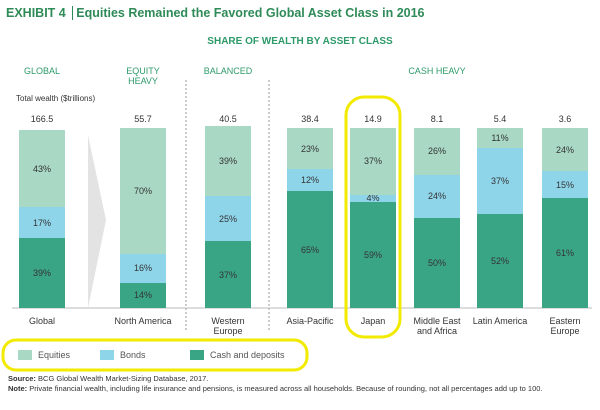  I want to click on value-label: 14%, so click(142, 295).